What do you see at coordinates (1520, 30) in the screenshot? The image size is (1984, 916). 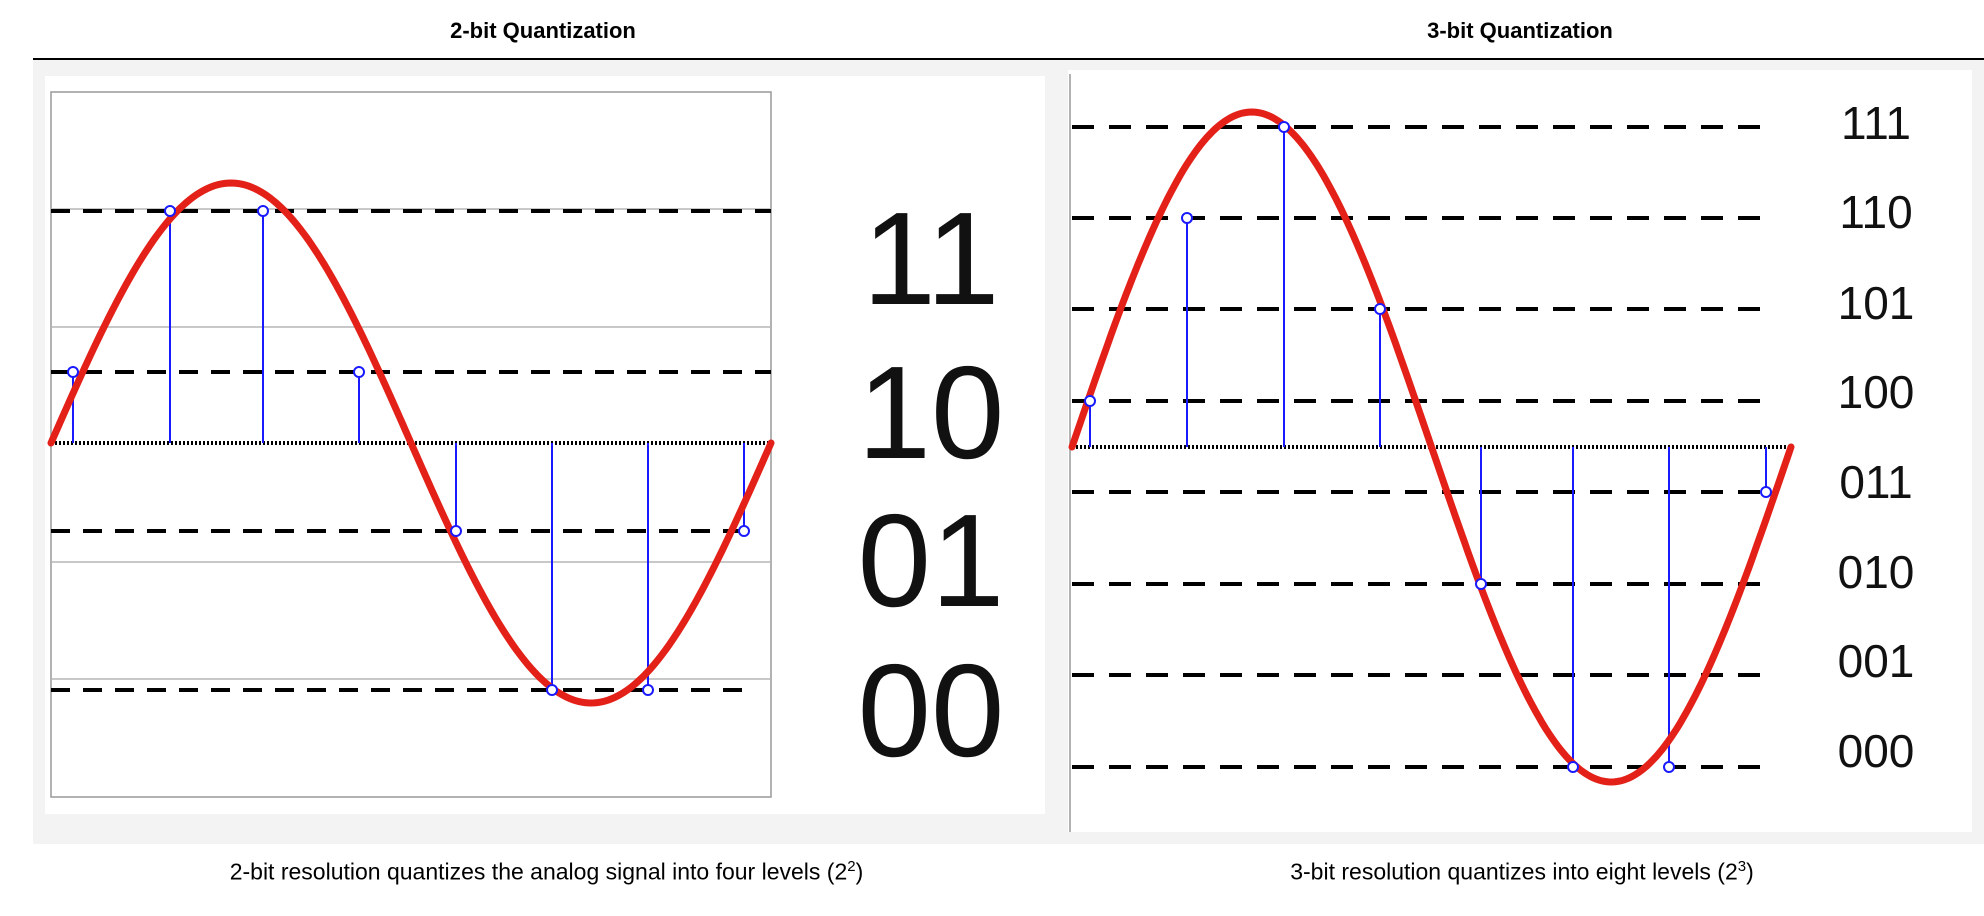 I see `panel-title-3bit: 3-bit Quantization` at bounding box center [1520, 30].